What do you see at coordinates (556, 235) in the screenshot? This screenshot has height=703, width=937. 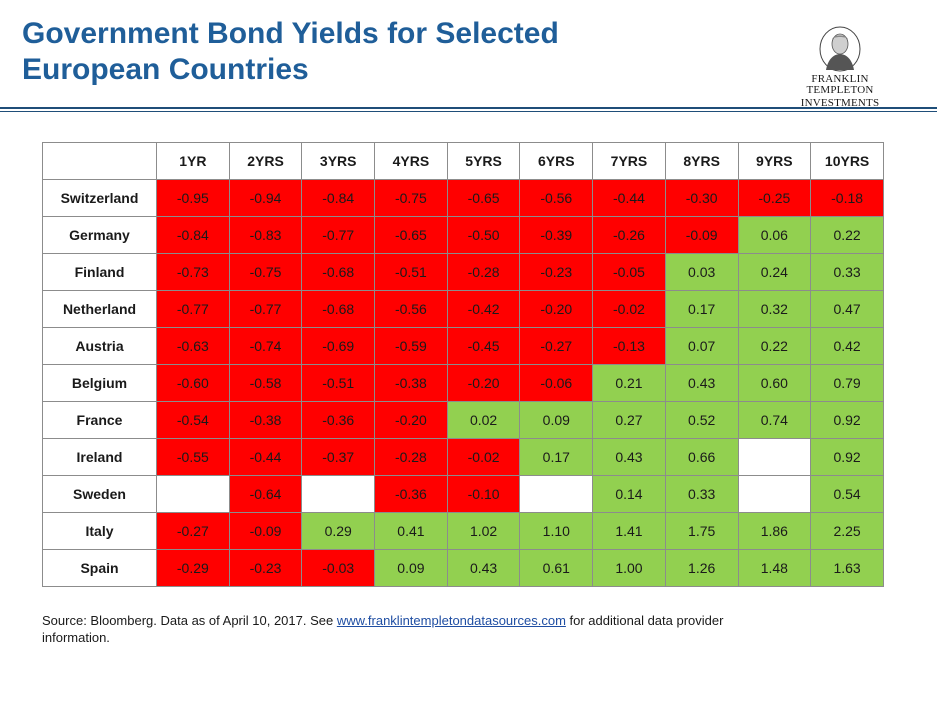 I see `yield-cell: -0.39` at bounding box center [556, 235].